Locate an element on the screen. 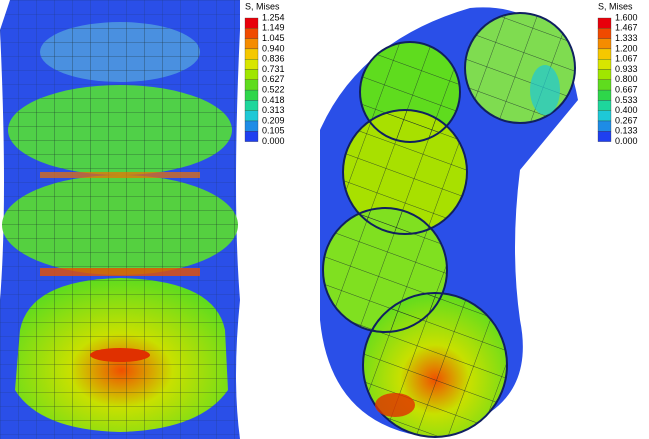  legend-label: 1.149 is located at coordinates (273, 28).